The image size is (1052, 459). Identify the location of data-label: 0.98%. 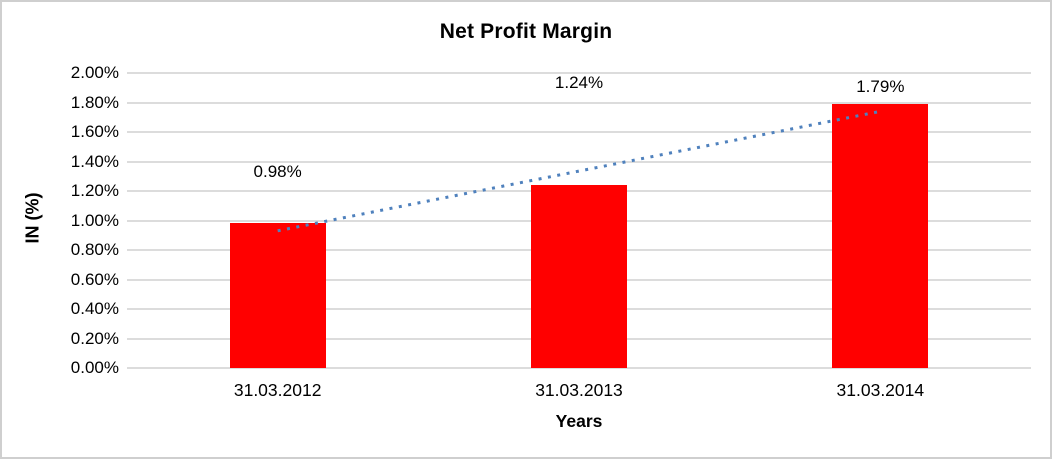
(277, 171).